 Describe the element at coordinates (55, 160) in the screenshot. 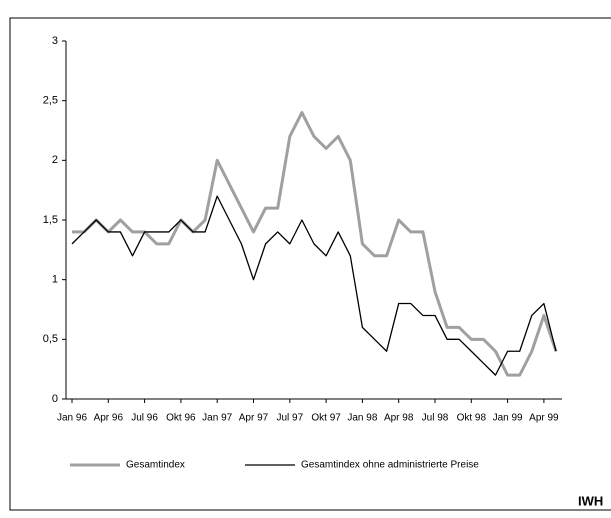

I see `y-tick-label: 2` at that location.